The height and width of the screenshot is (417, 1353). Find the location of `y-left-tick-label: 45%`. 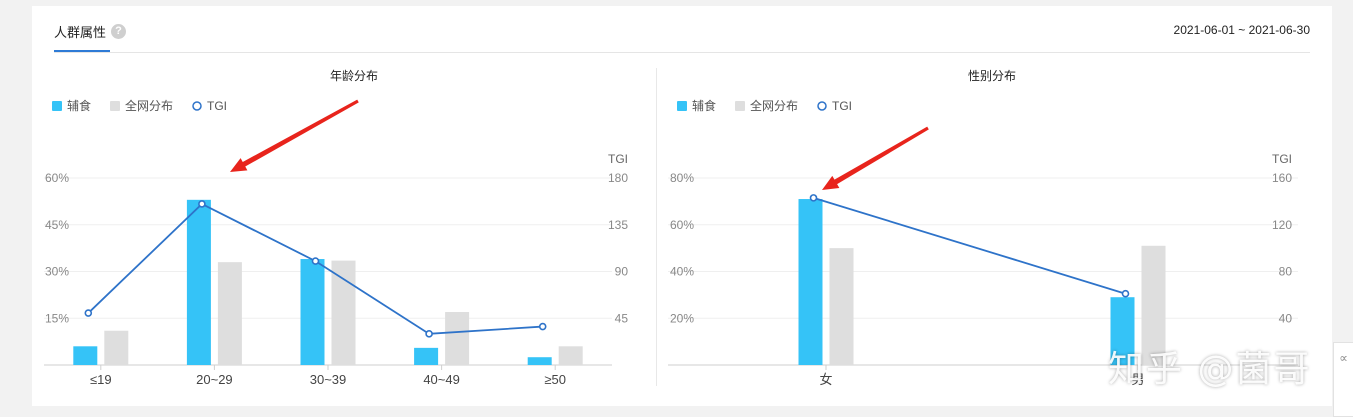

y-left-tick-label: 45% is located at coordinates (57, 225).